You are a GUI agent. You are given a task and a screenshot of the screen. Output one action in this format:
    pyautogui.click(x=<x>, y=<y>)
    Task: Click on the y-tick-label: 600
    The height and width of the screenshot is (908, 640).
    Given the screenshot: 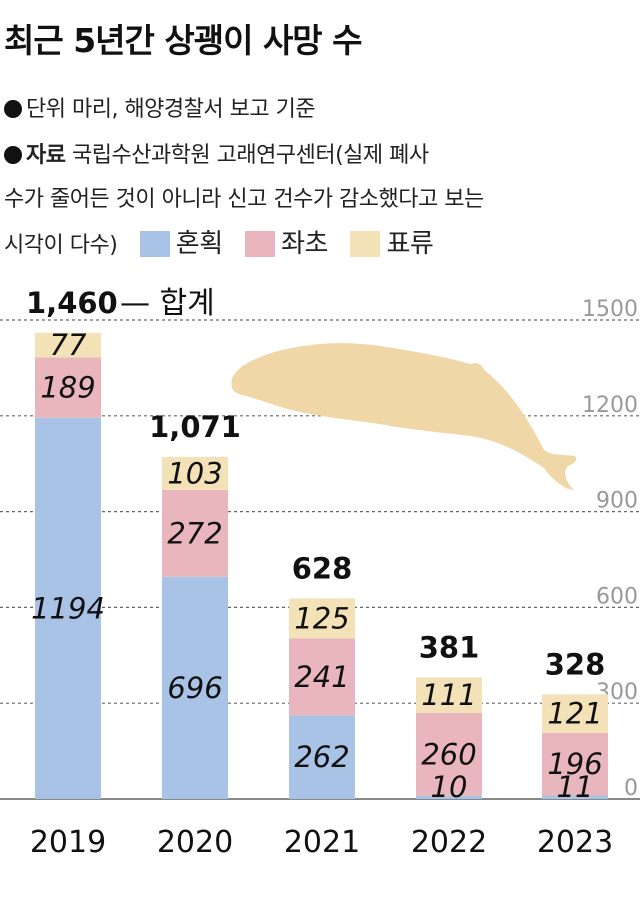 What is the action you would take?
    pyautogui.click(x=617, y=596)
    